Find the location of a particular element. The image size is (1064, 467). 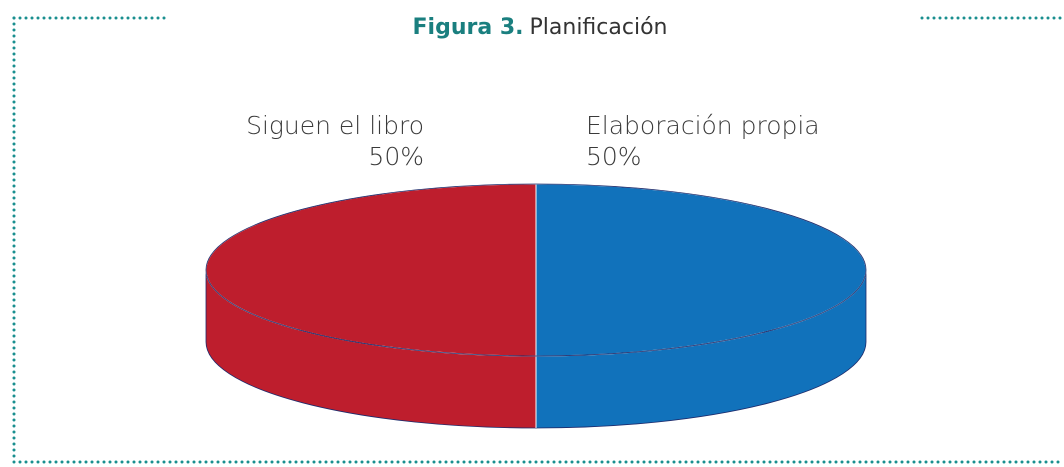

chart-title: Figura 3. Planificación is located at coordinates (540, 27).